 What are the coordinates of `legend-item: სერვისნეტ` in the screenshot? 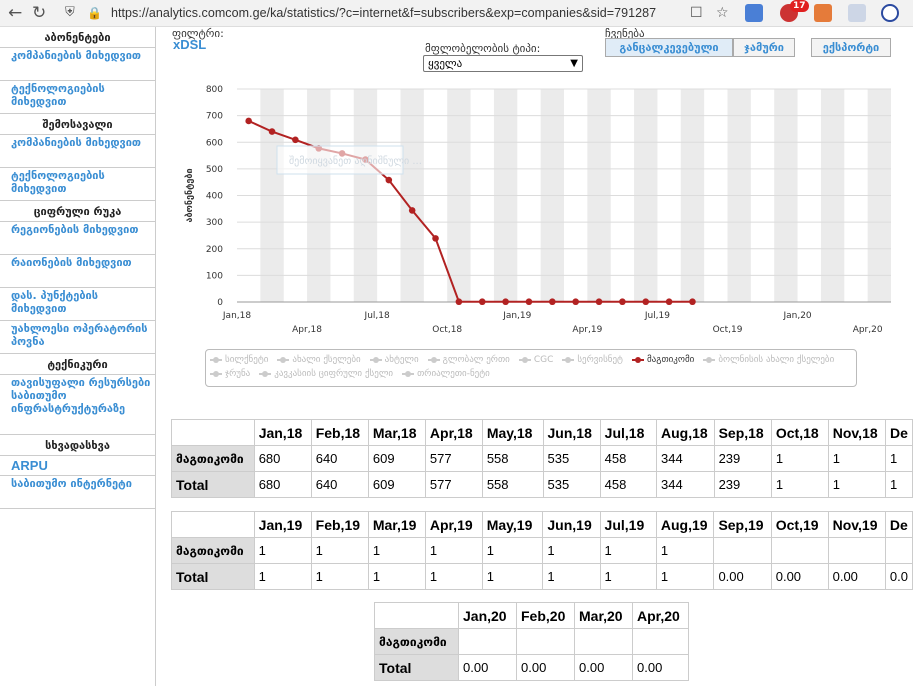 It's located at (592, 360).